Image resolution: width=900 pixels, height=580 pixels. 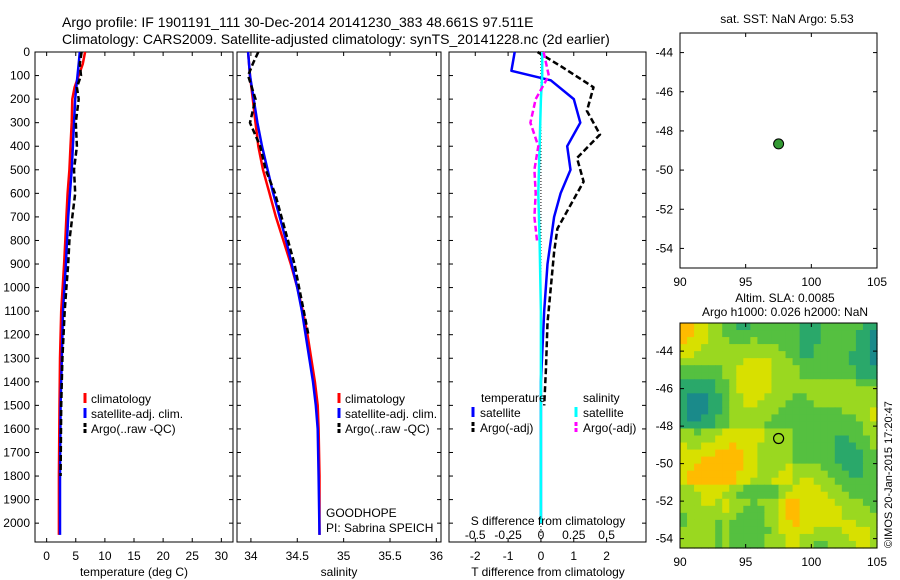 I want to click on imos-watermark: ©IMOS 20-Jan-2015 17:20:47, so click(x=889, y=474).